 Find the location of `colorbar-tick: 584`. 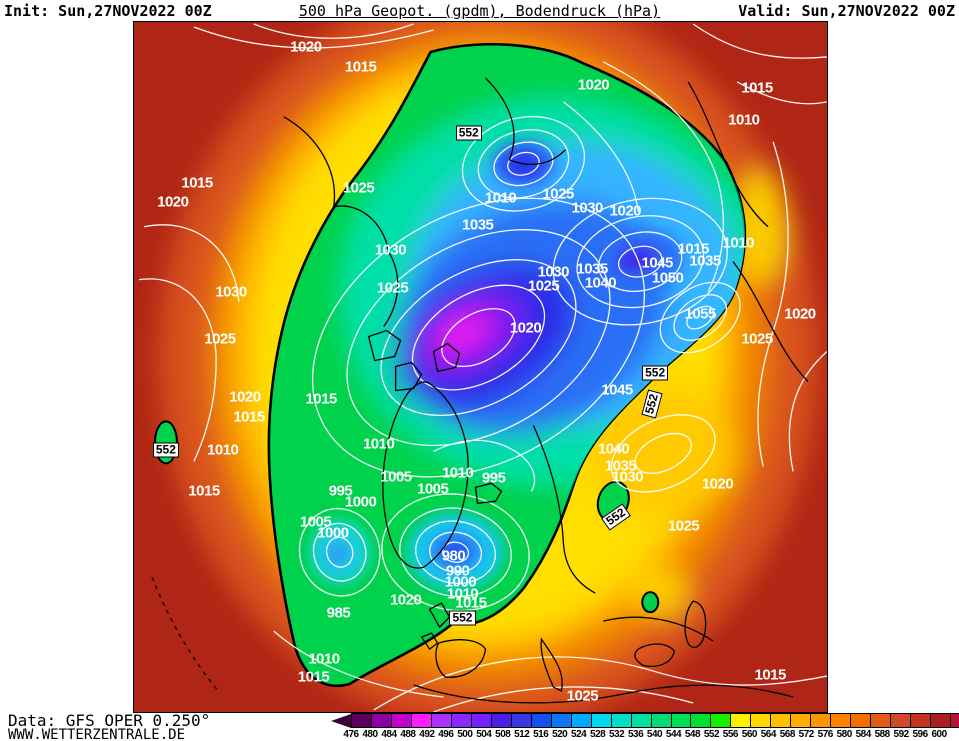

colorbar-tick: 584 is located at coordinates (863, 734).